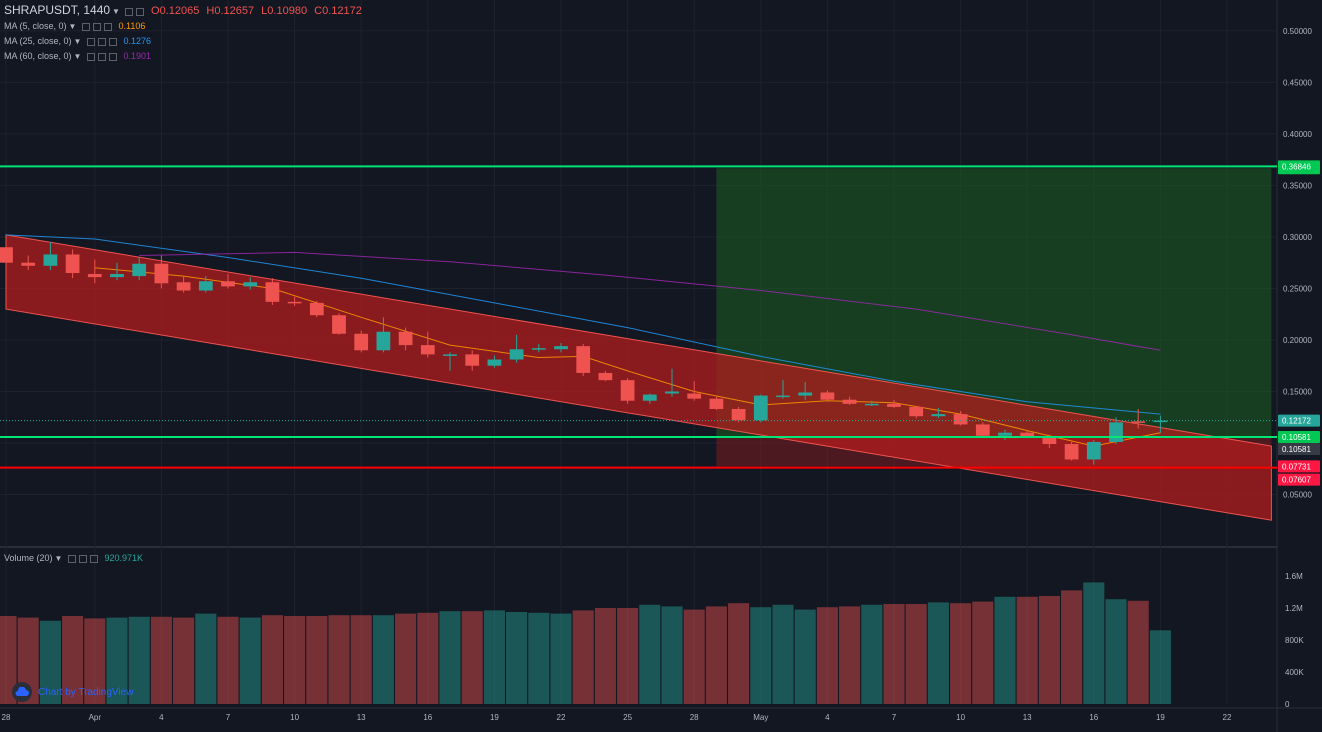 The image size is (1322, 732). I want to click on price-label-text: 0.07731, so click(1296, 466).